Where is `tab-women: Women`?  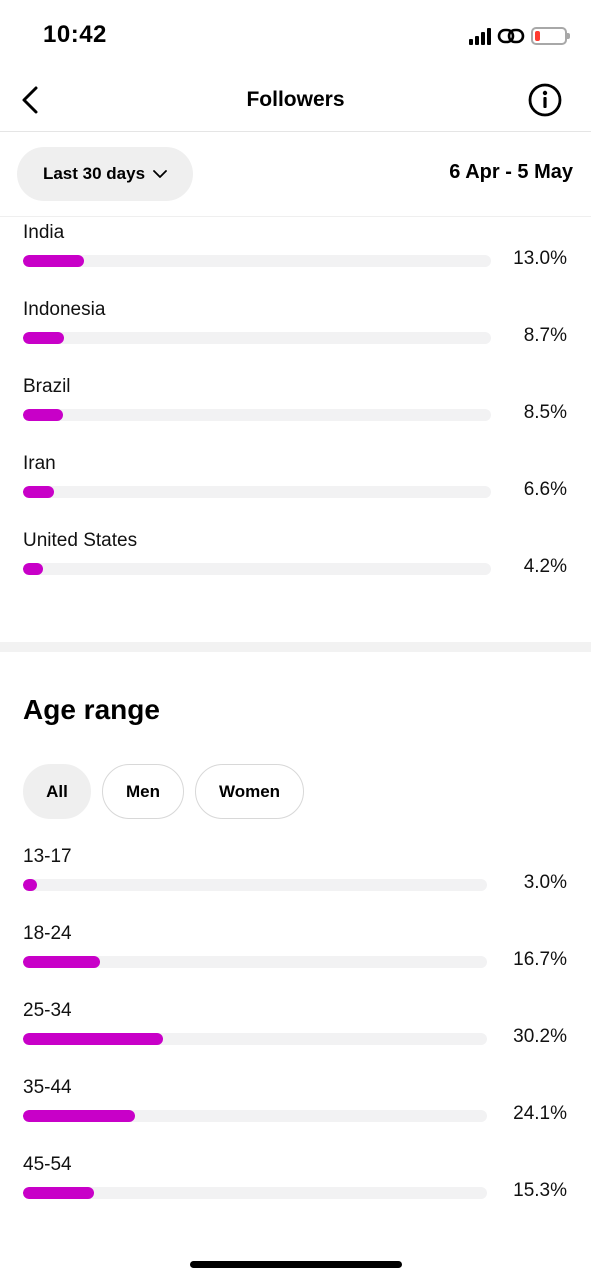 tab-women: Women is located at coordinates (249, 791).